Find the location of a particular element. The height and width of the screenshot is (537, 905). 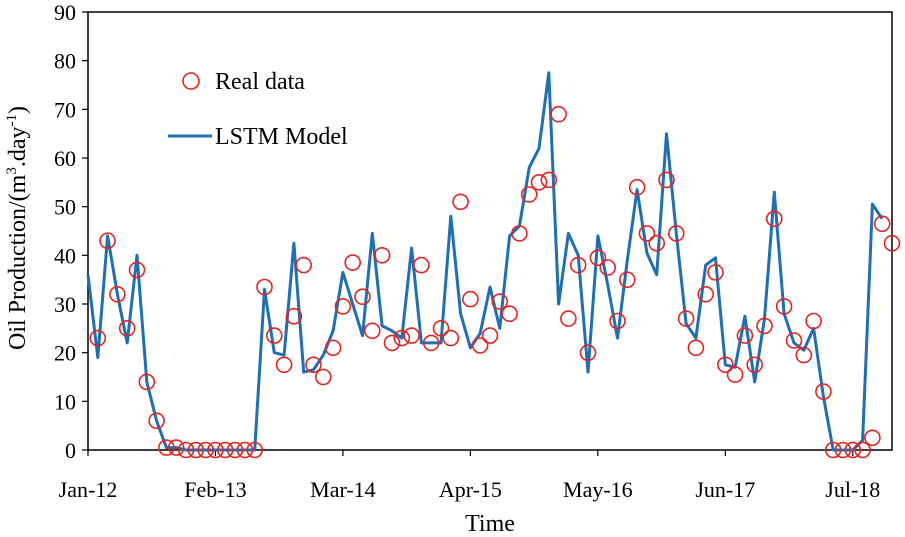

y-tick-label: 50 is located at coordinates (65, 207).